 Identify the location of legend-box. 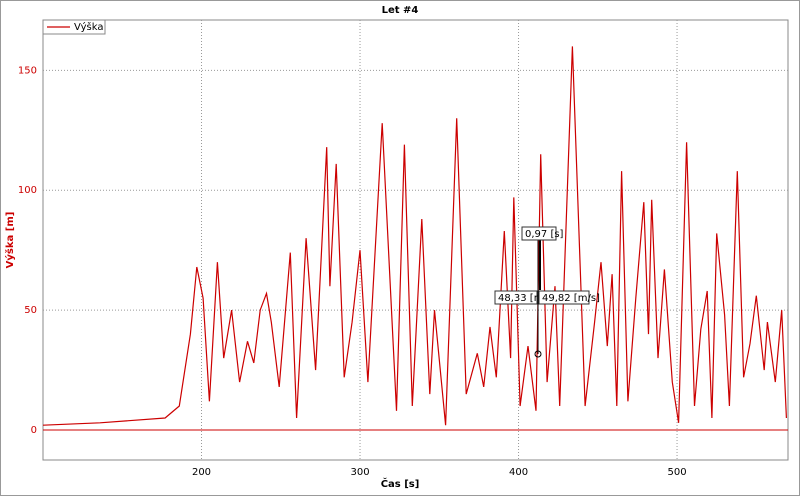
(74, 27).